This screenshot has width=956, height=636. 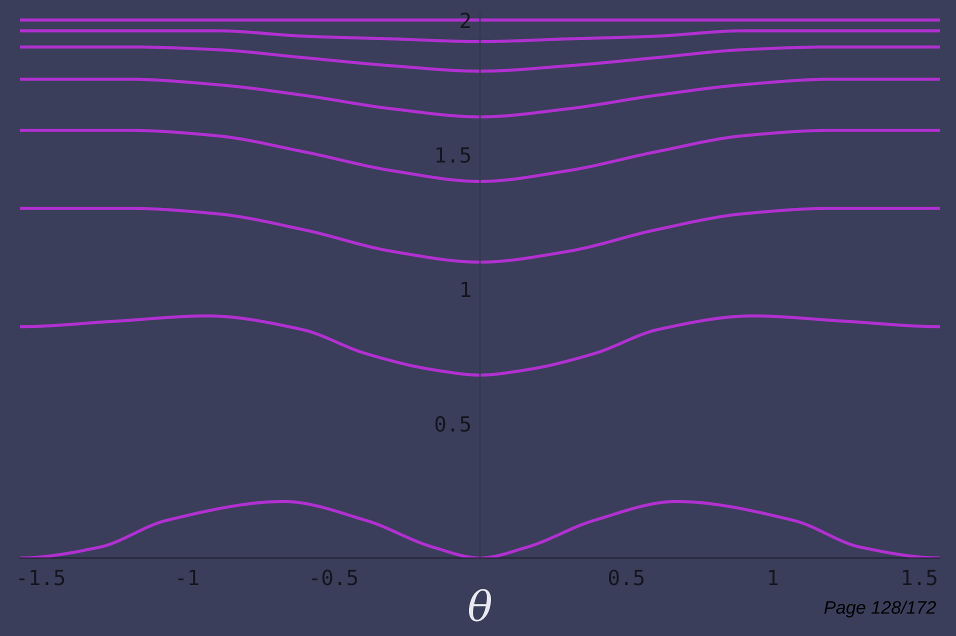 What do you see at coordinates (880, 609) in the screenshot?
I see `text: Page 128/172` at bounding box center [880, 609].